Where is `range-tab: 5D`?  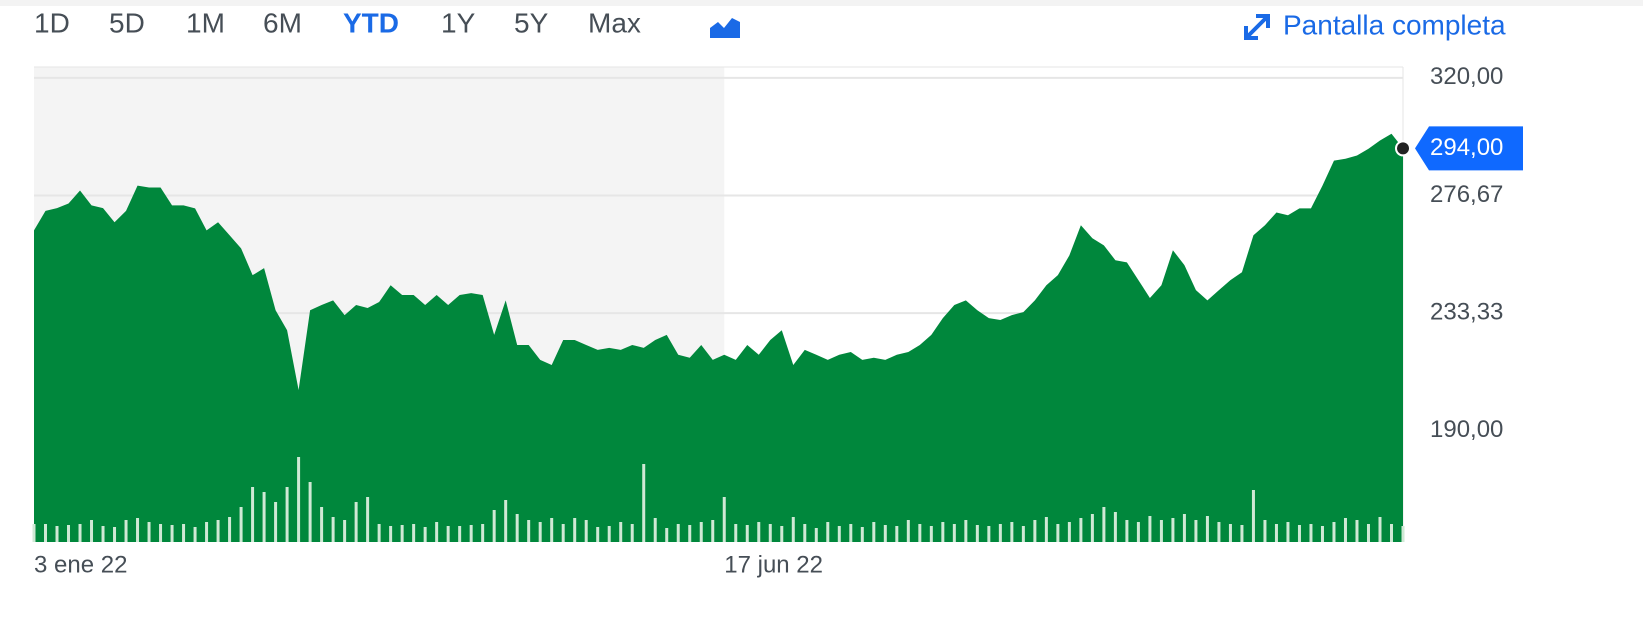
range-tab: 5D is located at coordinates (127, 22).